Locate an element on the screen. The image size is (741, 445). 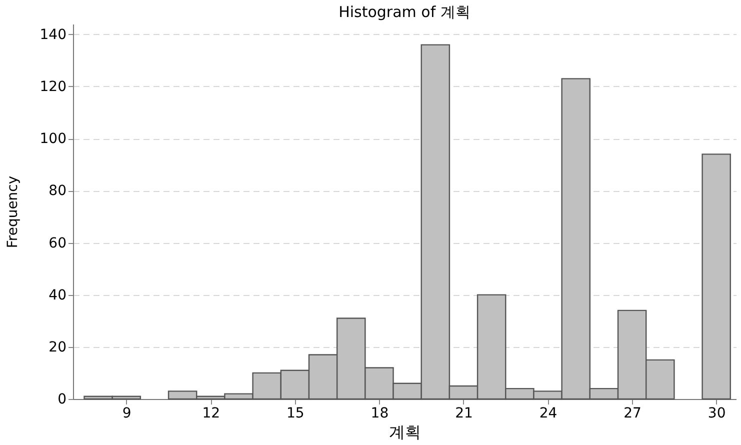
y-tick-label: 20 is located at coordinates (57, 347).